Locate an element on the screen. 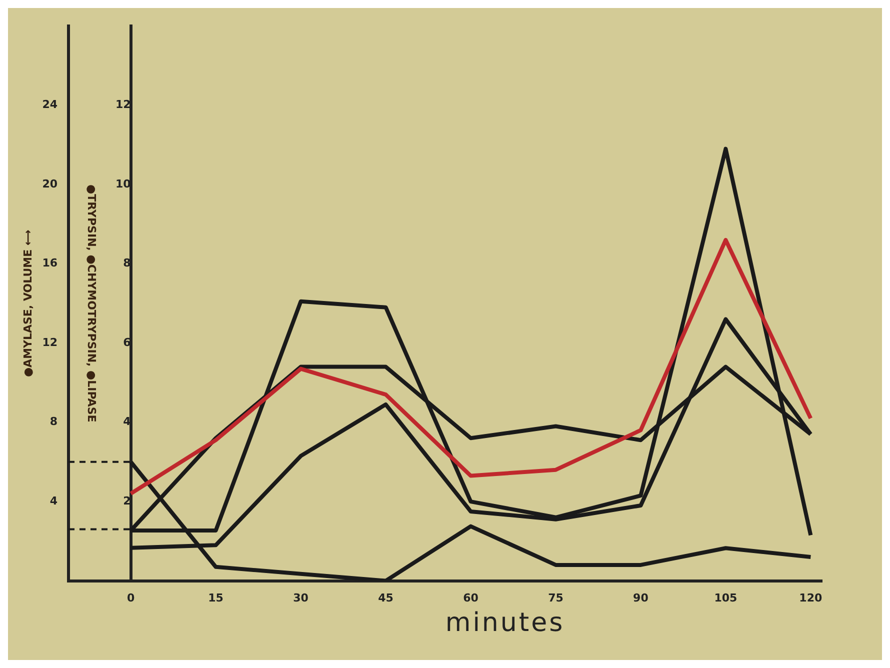  y2-tick-label: 24 is located at coordinates (50, 105).